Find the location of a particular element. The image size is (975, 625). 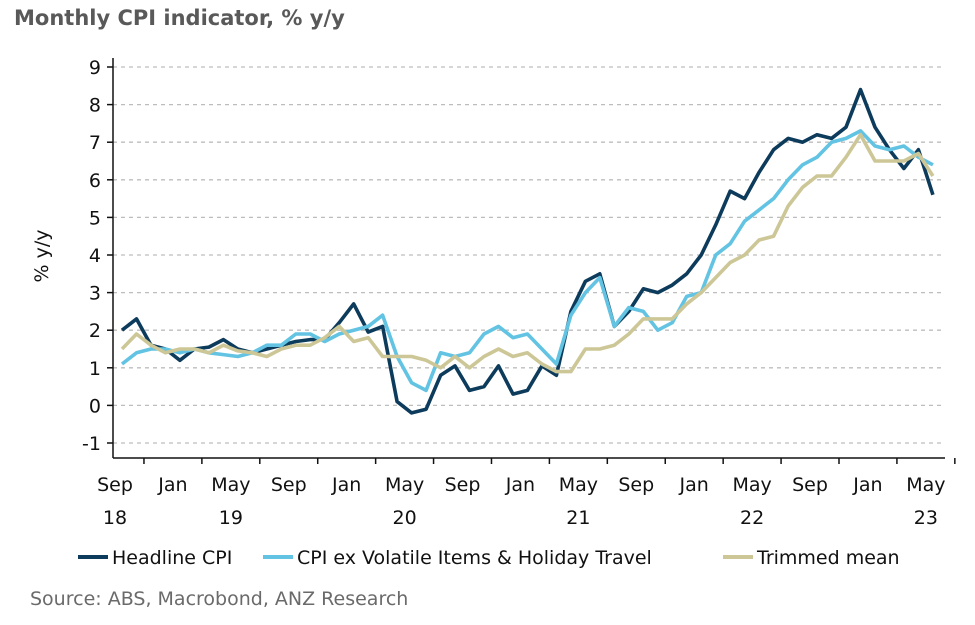

y-axis-label: % y/y is located at coordinates (42, 256).